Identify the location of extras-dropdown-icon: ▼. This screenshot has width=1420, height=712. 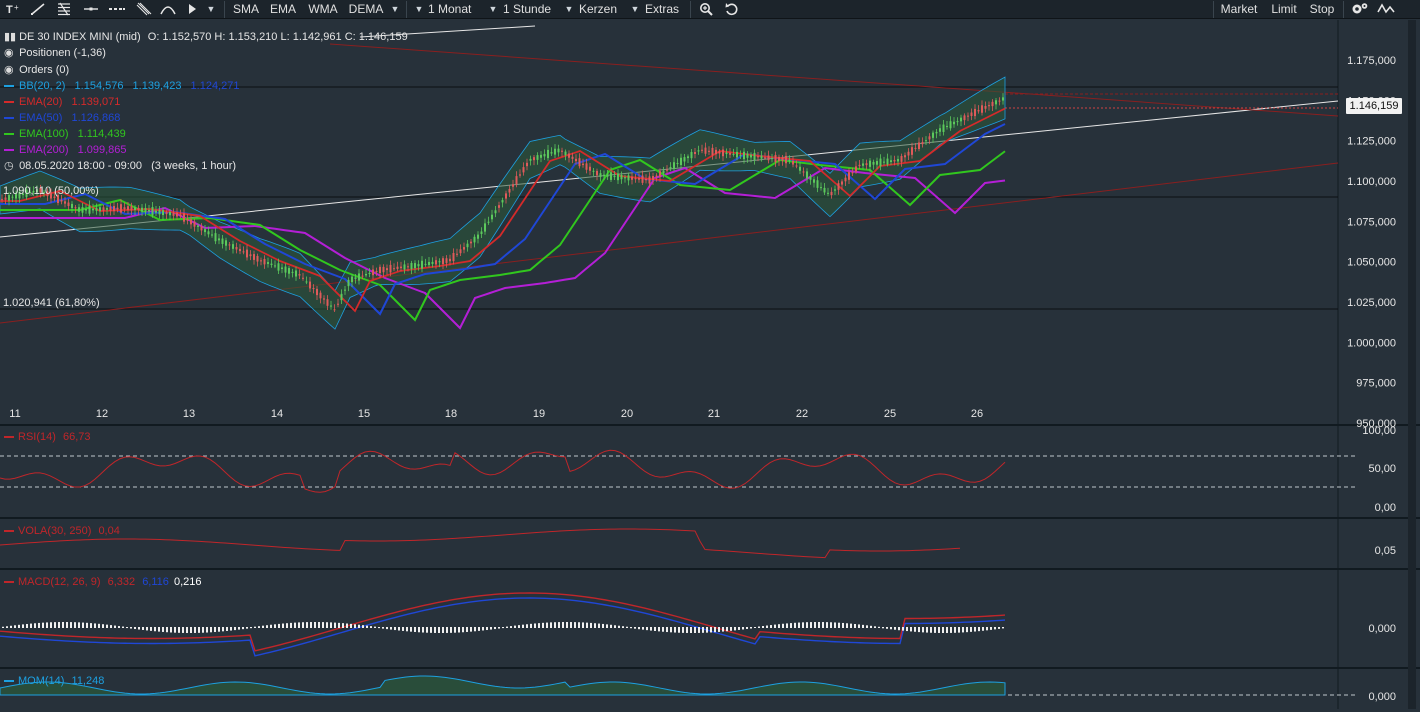
(635, 9).